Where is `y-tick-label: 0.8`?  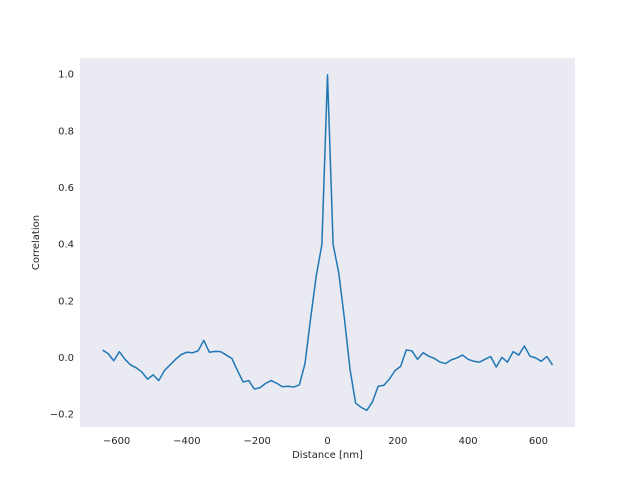
y-tick-label: 0.8 is located at coordinates (66, 131).